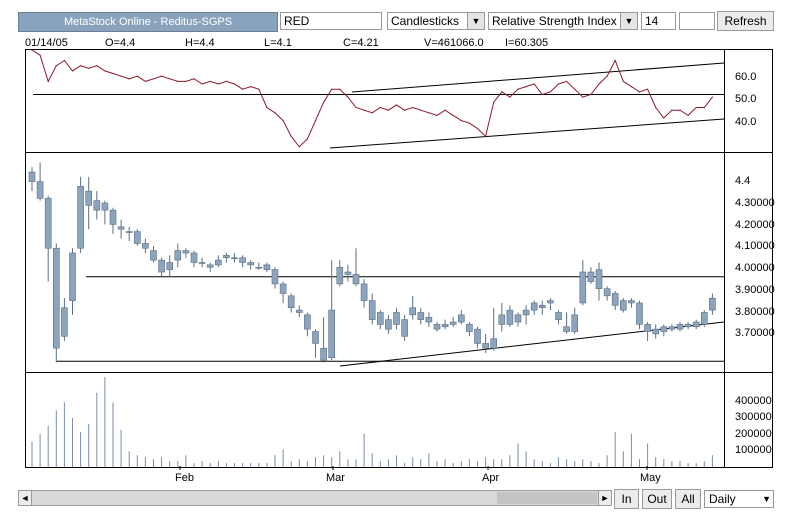  Describe the element at coordinates (454, 43) in the screenshot. I see `info-volume: V=461066.0` at that location.